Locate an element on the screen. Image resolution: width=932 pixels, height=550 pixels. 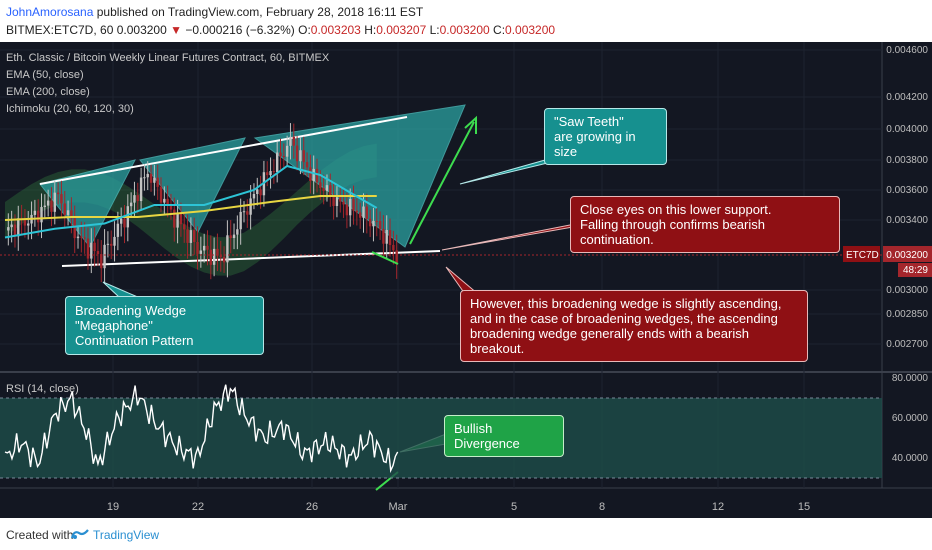
time-tick-label: 19 is located at coordinates (113, 507).